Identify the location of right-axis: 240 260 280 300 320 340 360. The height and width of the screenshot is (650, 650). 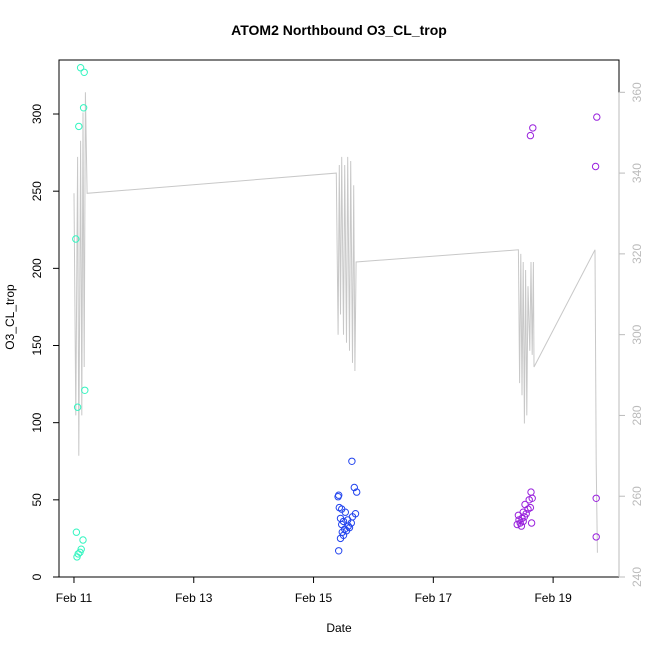
(631, 334).